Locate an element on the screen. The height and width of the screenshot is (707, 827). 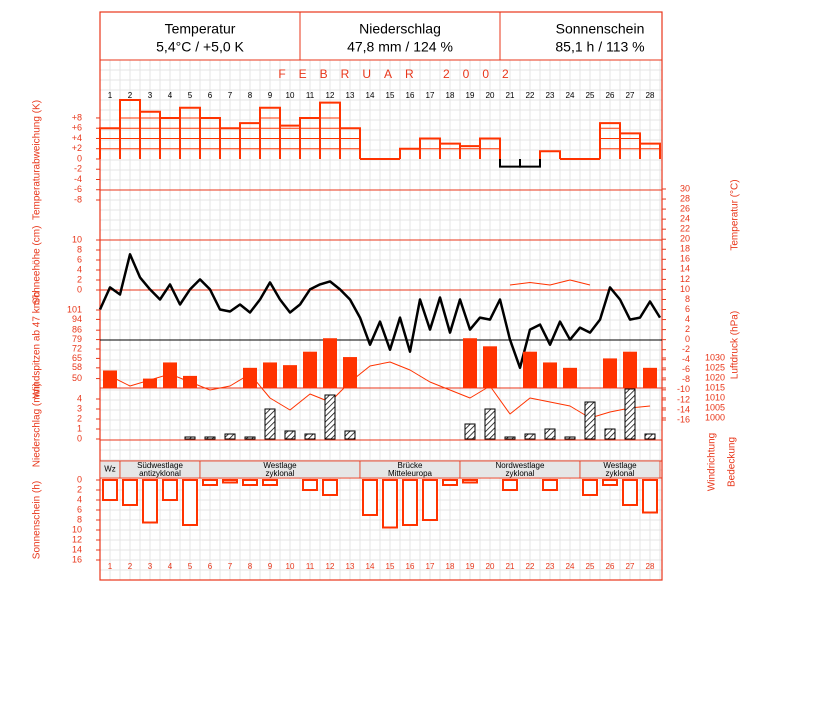
day-label: 20 is located at coordinates (490, 95).